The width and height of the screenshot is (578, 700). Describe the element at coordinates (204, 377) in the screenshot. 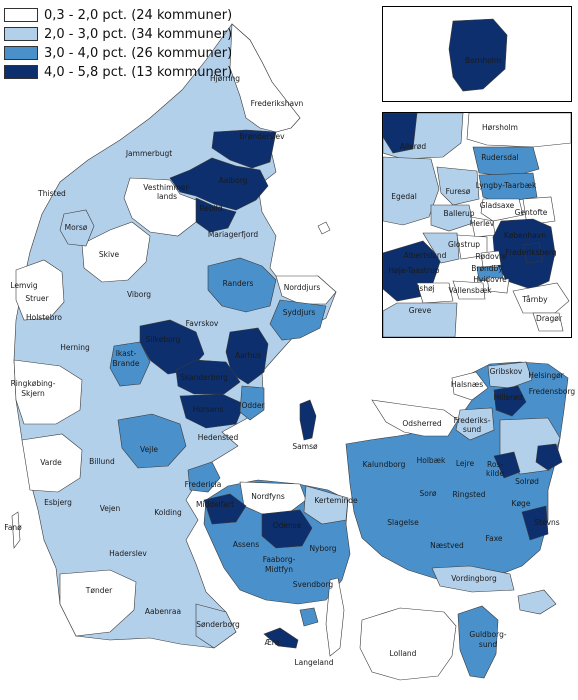

I see `municipality-label: Skanderborg` at that location.